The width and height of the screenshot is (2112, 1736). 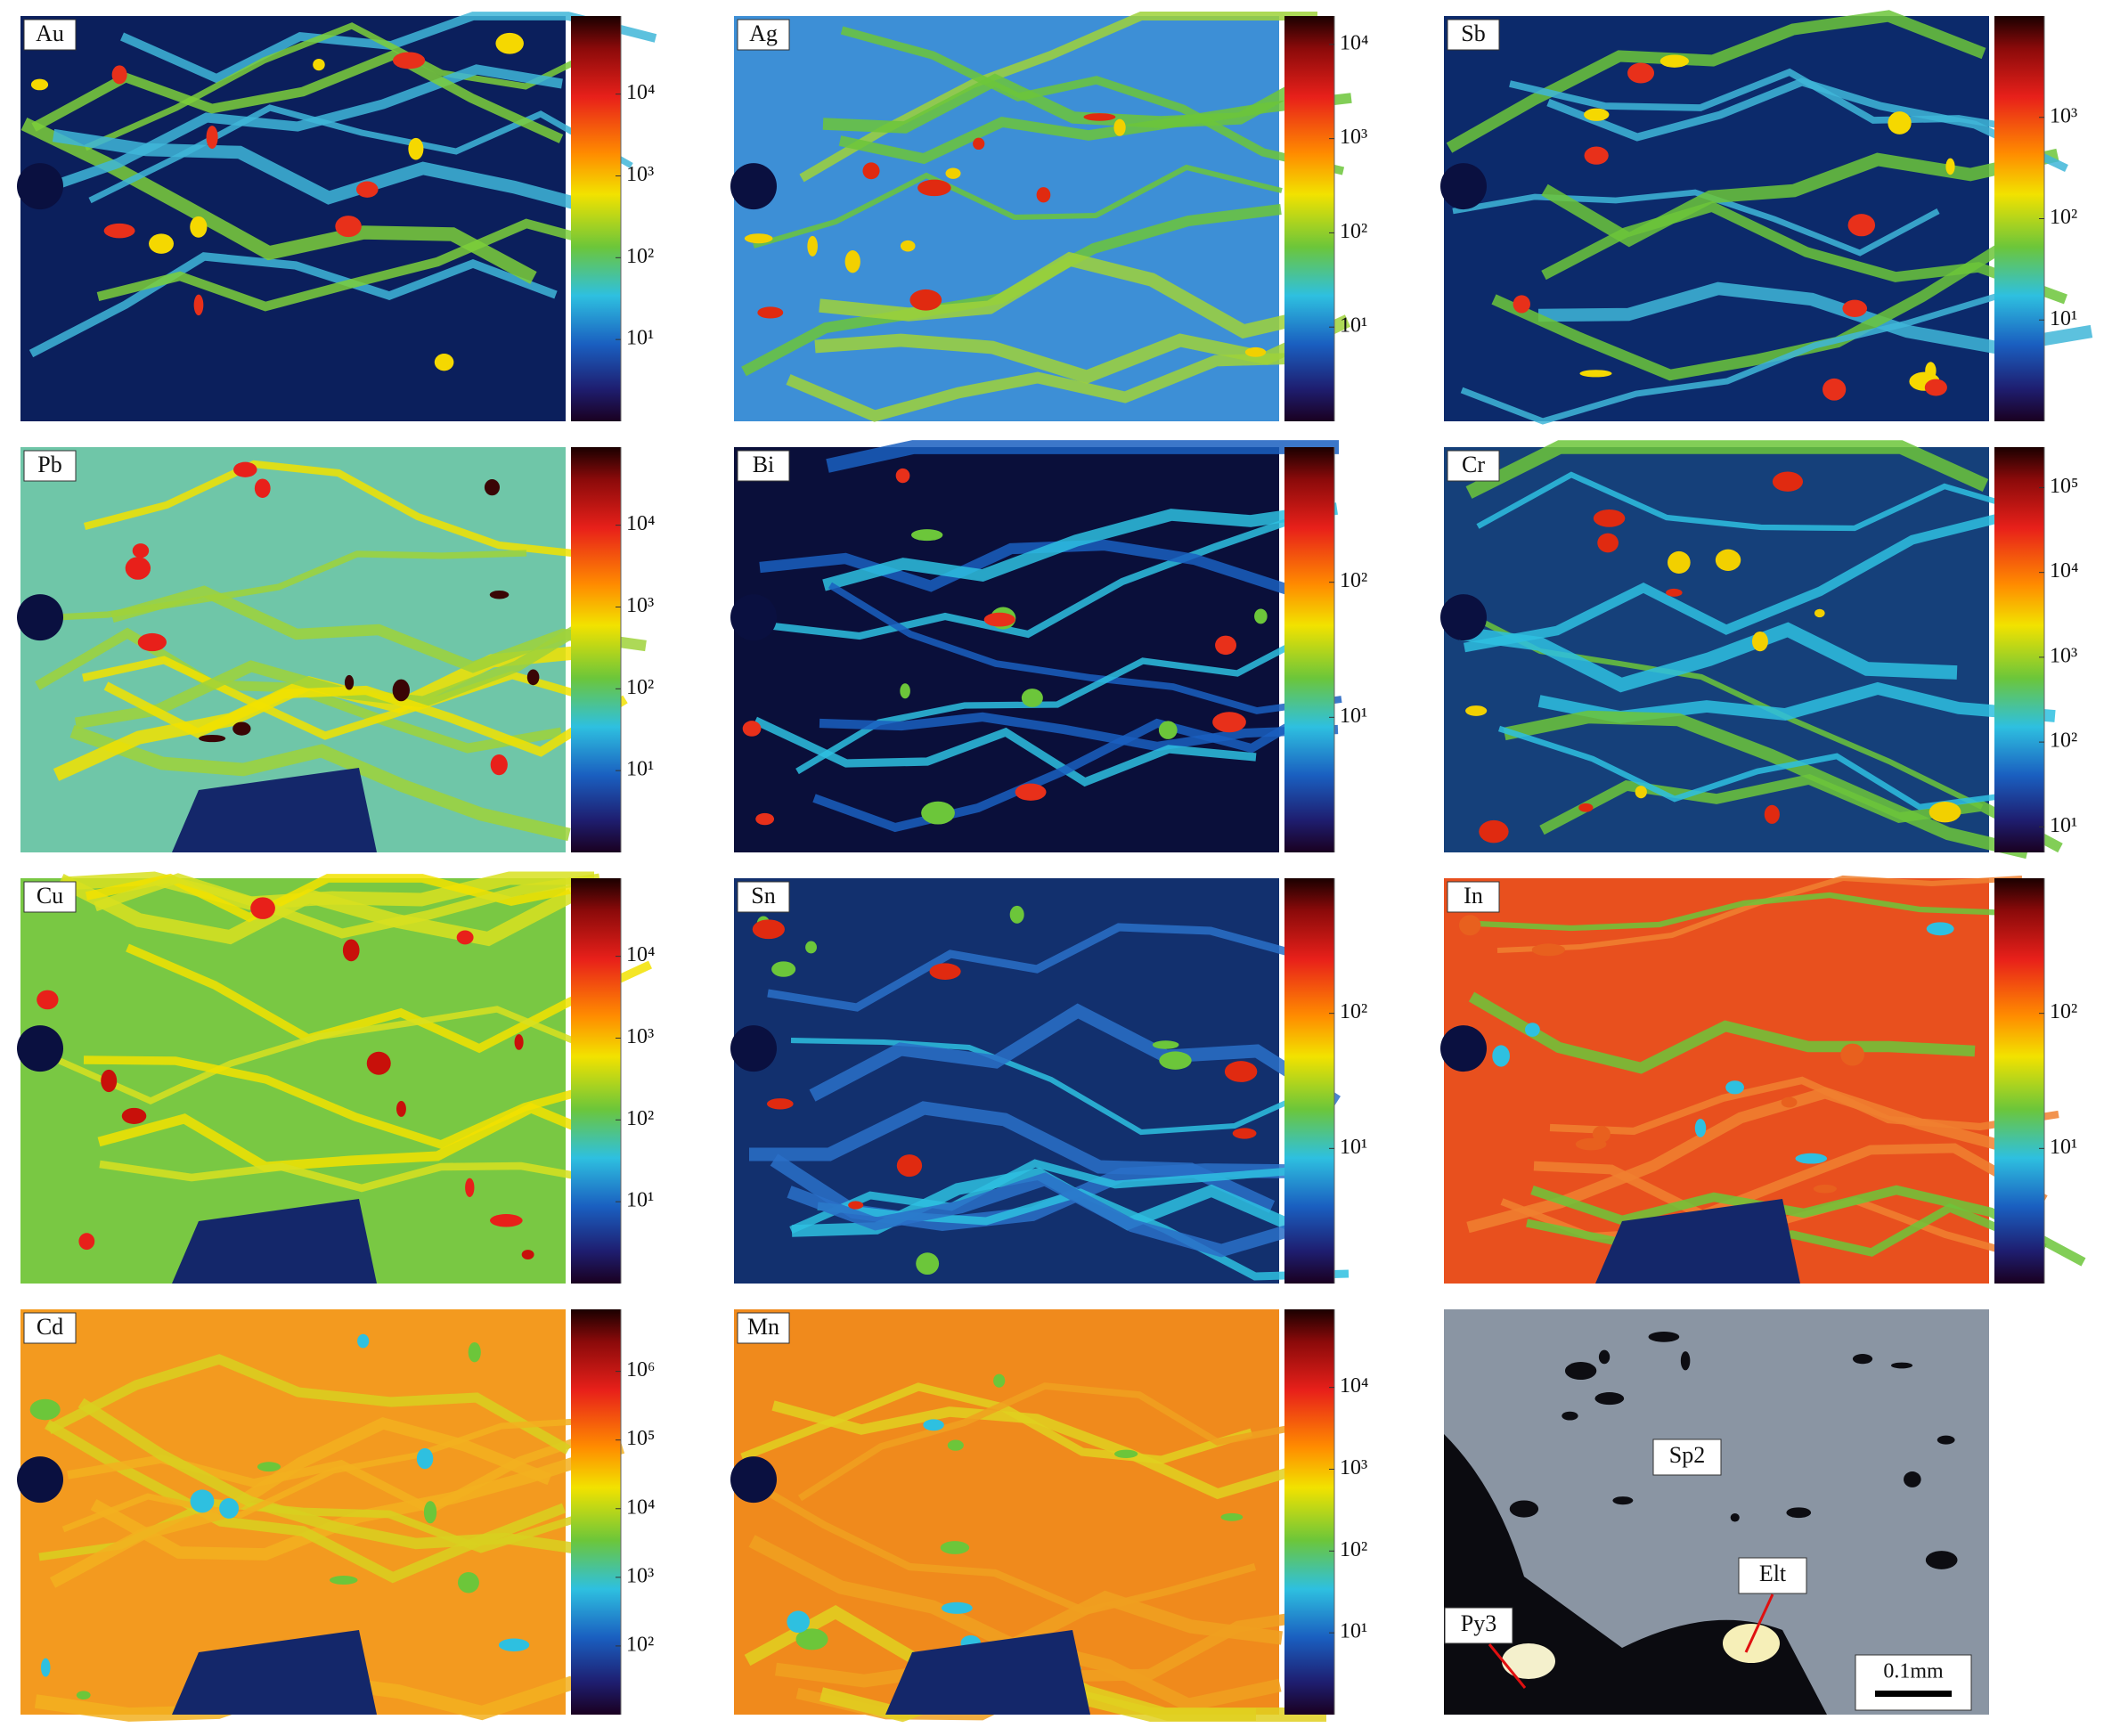 What do you see at coordinates (640, 1036) in the screenshot?
I see `tick-label: 10³` at bounding box center [640, 1036].